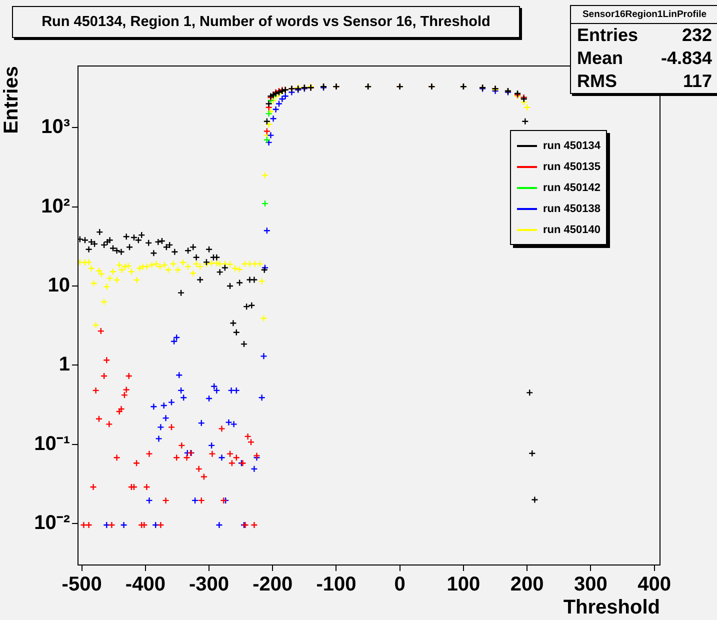  I want to click on y-tick-label: 1, so click(64, 365).